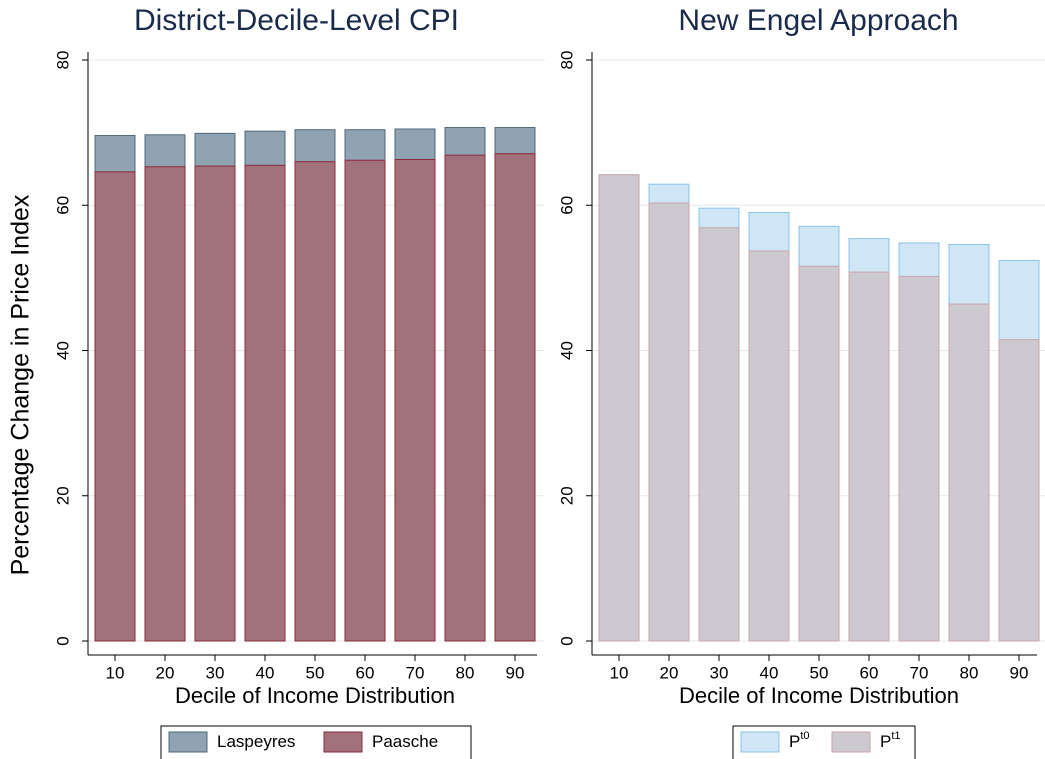 The width and height of the screenshot is (1045, 759). I want to click on legend-label: Pt1, so click(890, 741).